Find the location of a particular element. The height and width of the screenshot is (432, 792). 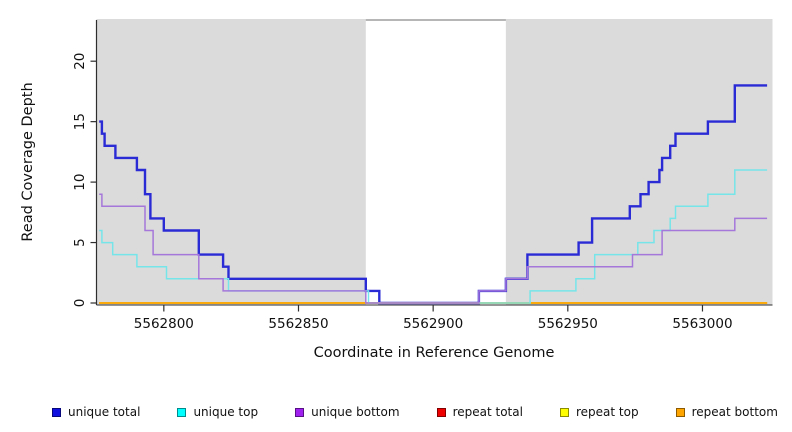

legend-item-unique-top: unique top is located at coordinates (217, 412).